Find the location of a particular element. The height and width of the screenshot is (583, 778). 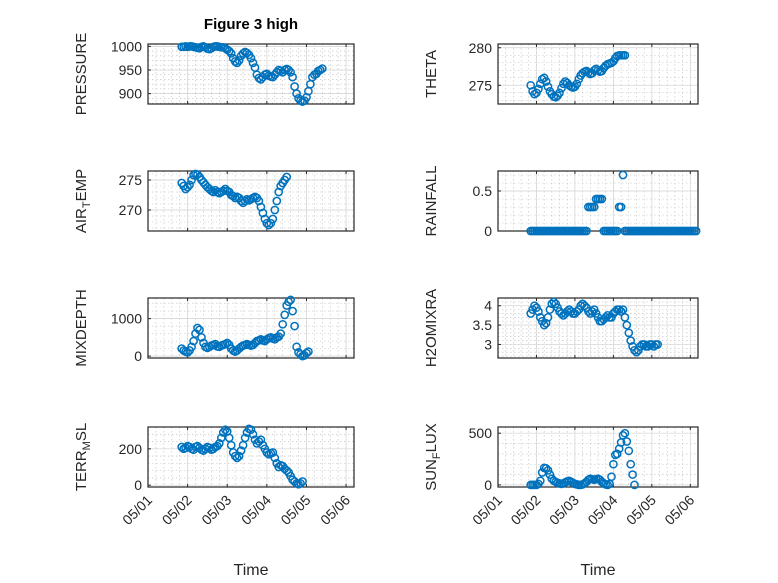

y-tick-label: 270 is located at coordinates (131, 210).